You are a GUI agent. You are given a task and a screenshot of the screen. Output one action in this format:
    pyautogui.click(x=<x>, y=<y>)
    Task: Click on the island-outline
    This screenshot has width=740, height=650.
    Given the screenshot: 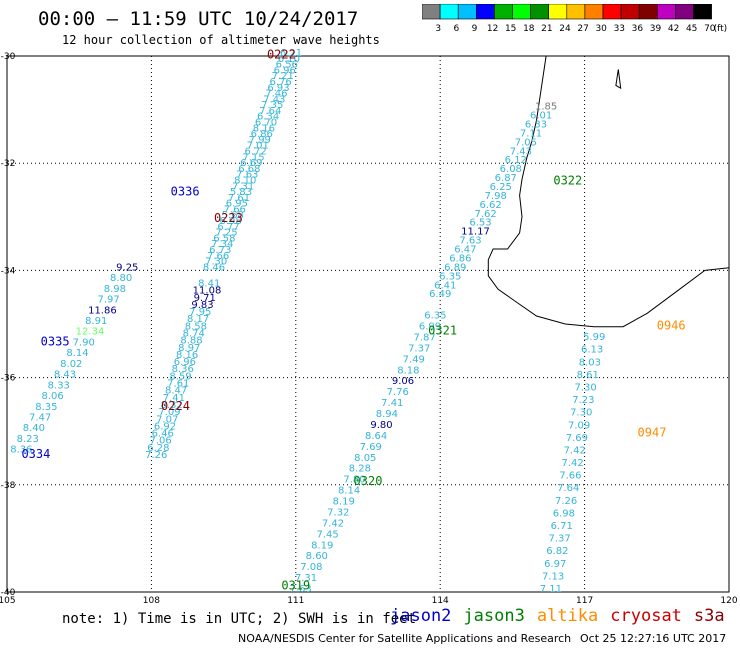 What is the action you would take?
    pyautogui.click(x=618, y=79)
    